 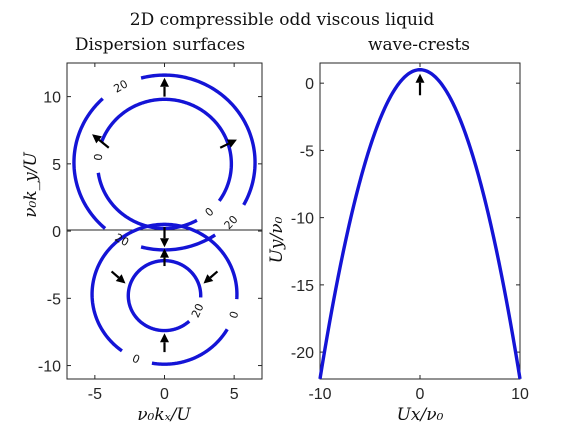 What do you see at coordinates (419, 45) in the screenshot?
I see `right-panel-title: wave-crests` at bounding box center [419, 45].